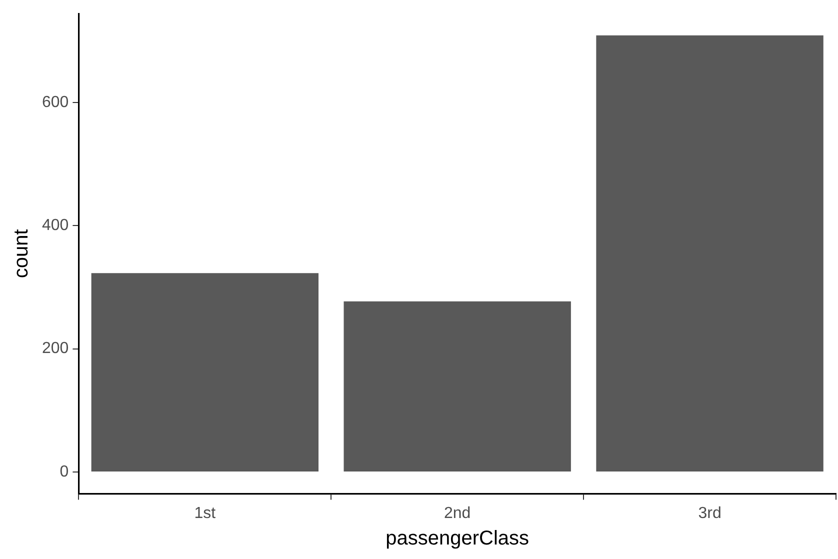 This screenshot has width=838, height=559. I want to click on y-tick-label: 200, so click(55, 349).